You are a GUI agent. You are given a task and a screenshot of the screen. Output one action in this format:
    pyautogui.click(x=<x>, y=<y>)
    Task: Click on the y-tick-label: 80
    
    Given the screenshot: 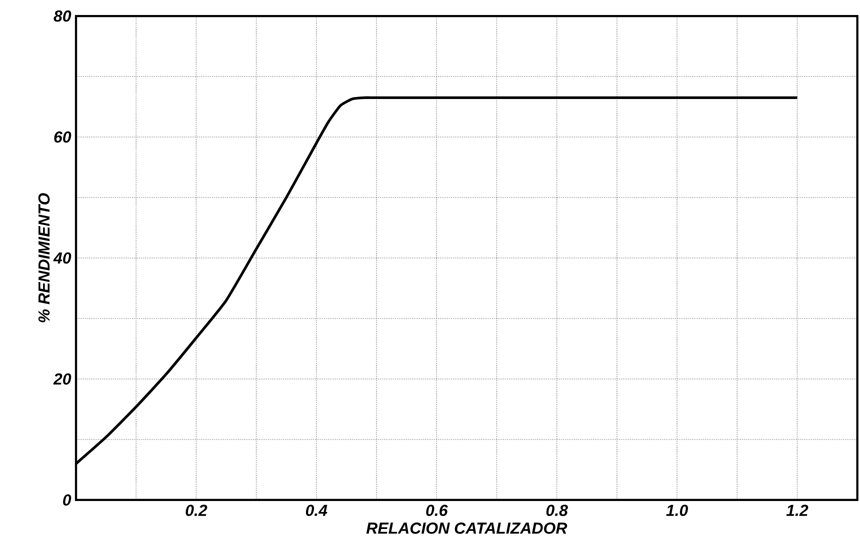 What is the action you would take?
    pyautogui.click(x=63, y=16)
    